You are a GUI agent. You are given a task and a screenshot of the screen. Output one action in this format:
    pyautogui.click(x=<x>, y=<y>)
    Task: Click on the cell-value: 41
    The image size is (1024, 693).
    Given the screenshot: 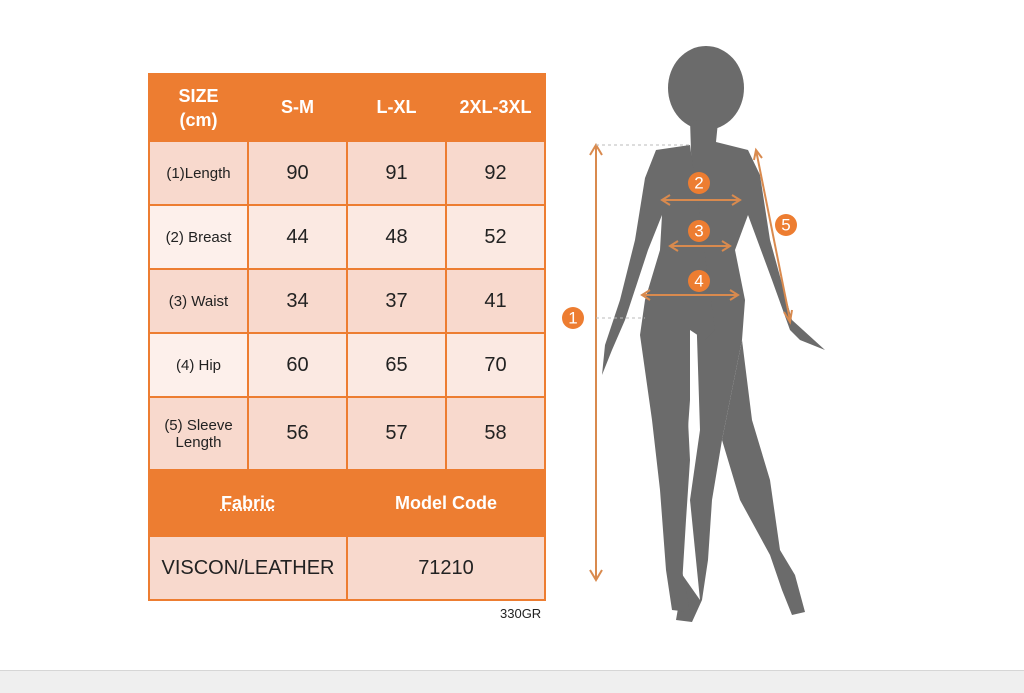 What is the action you would take?
    pyautogui.click(x=495, y=301)
    